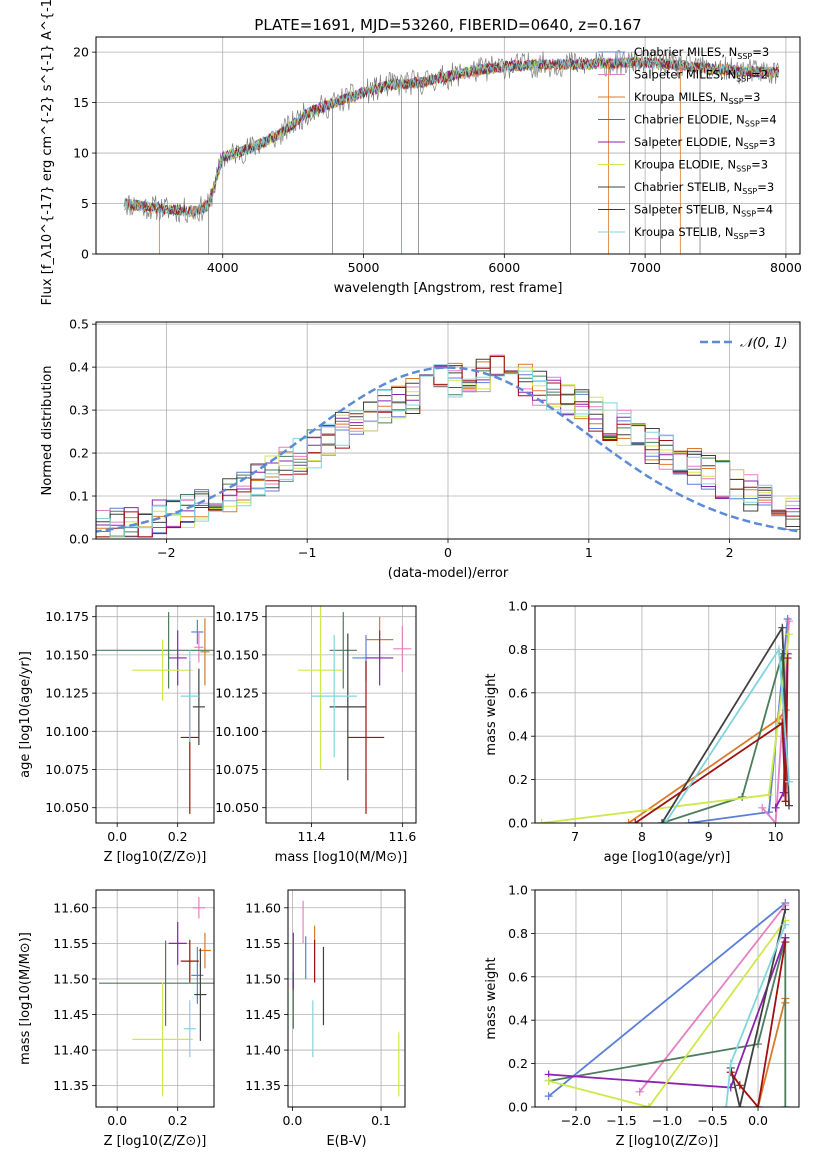  What do you see at coordinates (79, 453) in the screenshot?
I see `y-tick-label: 0.2` at bounding box center [79, 453].